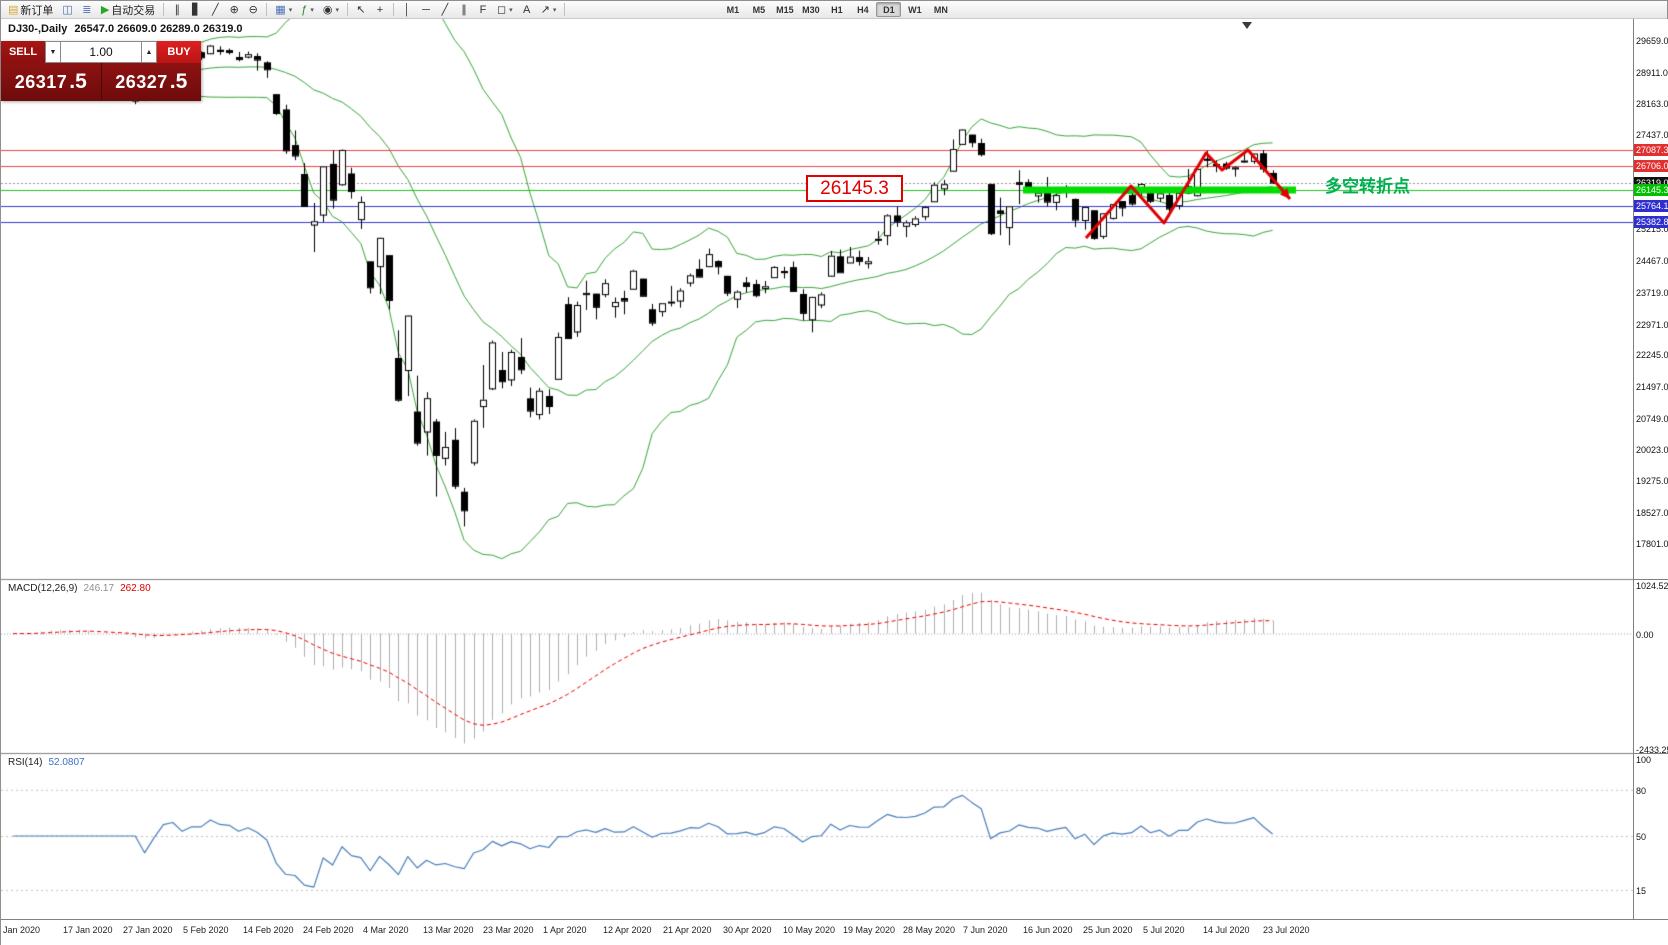 The height and width of the screenshot is (945, 1668). What do you see at coordinates (464, 10) in the screenshot?
I see `equidistant-channel-button: ∥` at bounding box center [464, 10].